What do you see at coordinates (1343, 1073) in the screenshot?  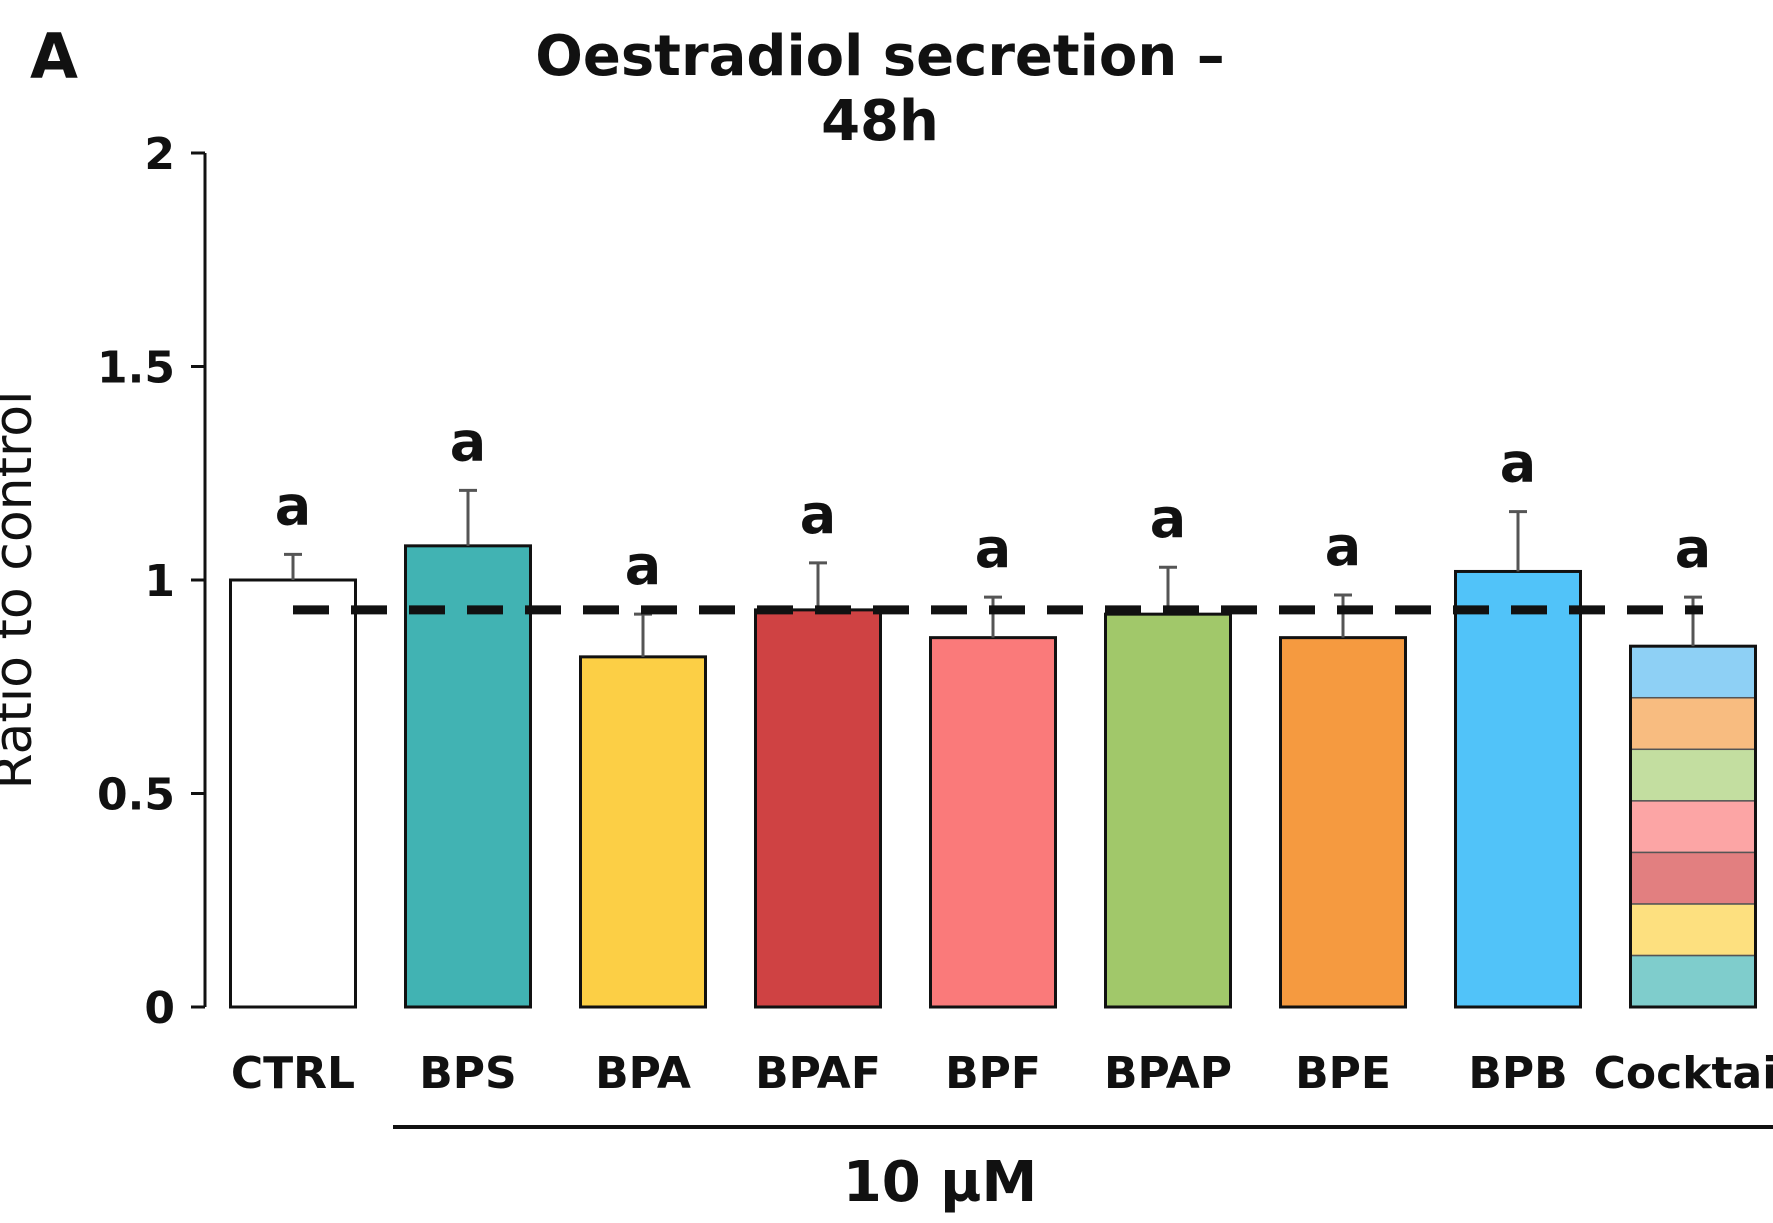 I see `x-tick-label: BPE` at bounding box center [1343, 1073].